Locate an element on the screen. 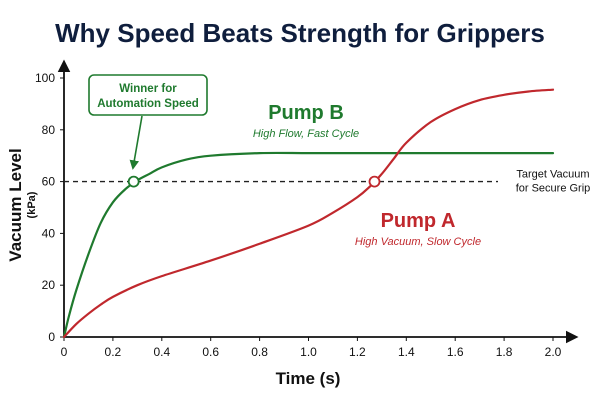 This screenshot has height=400, width=600. x-tick-label: 1.6 is located at coordinates (455, 352).